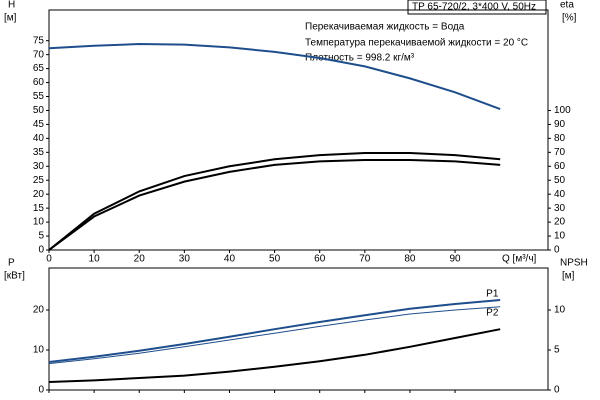 The image size is (600, 400). What do you see at coordinates (519, 259) in the screenshot?
I see `x-label: Q [м³/ч]` at bounding box center [519, 259].